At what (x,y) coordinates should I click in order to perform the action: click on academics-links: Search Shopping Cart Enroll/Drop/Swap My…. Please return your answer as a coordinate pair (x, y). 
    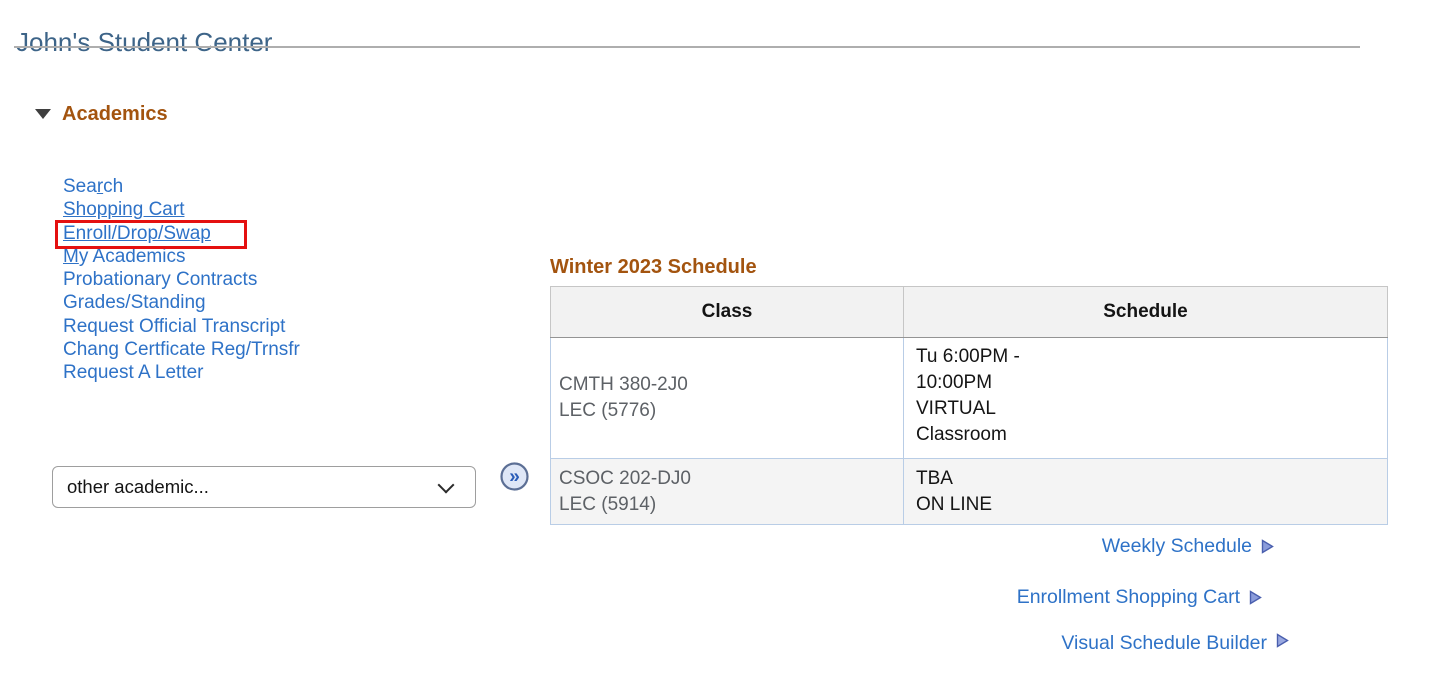
    Looking at the image, I should click on (181, 280).